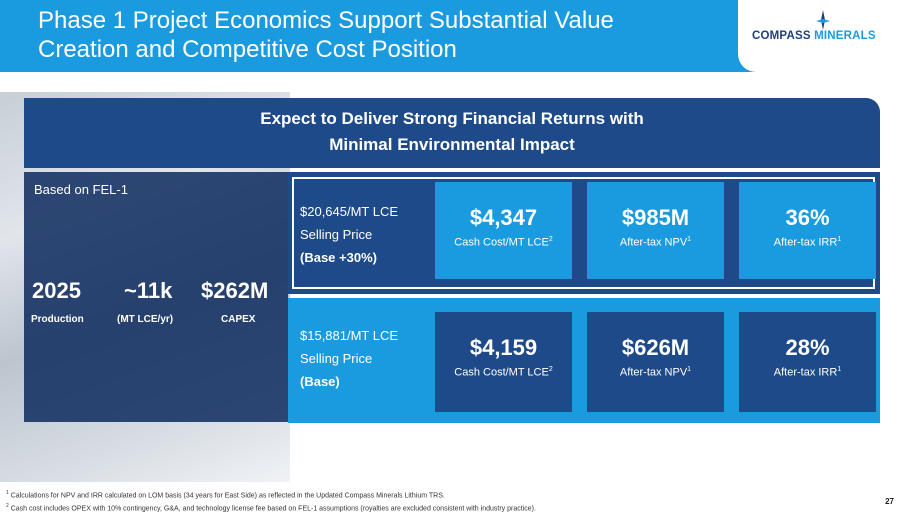 The height and width of the screenshot is (515, 908). Describe the element at coordinates (56, 290) in the screenshot. I see `production-year-value: 2025` at that location.